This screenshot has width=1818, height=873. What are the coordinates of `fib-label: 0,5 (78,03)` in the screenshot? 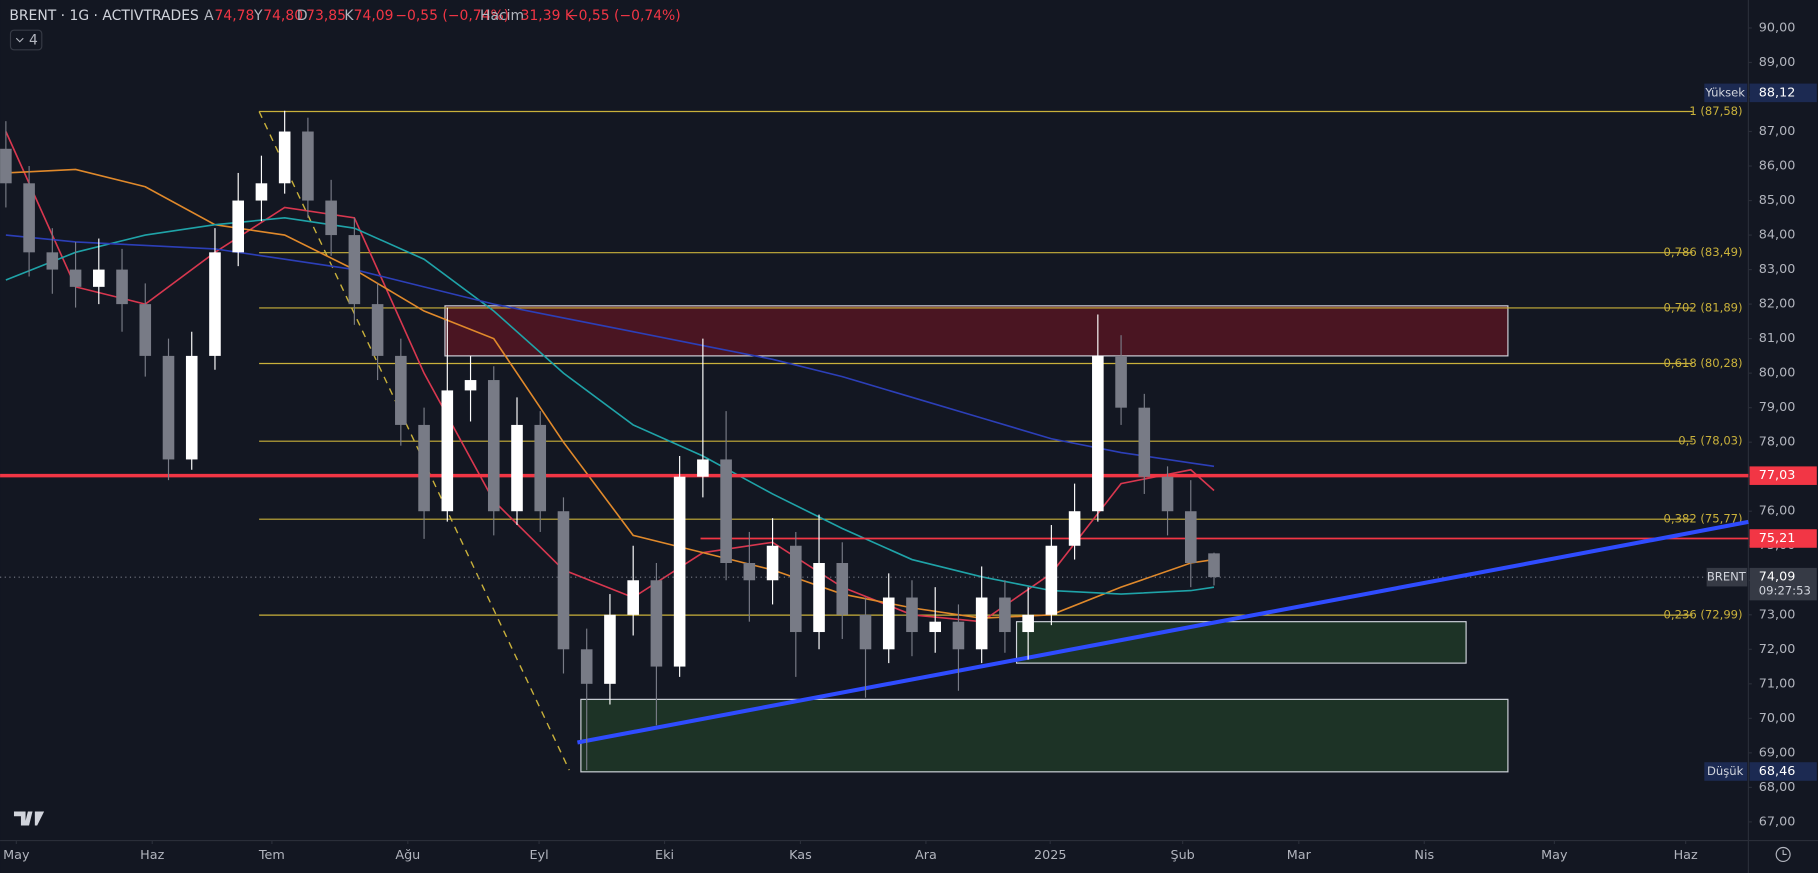 It's located at (1710, 441).